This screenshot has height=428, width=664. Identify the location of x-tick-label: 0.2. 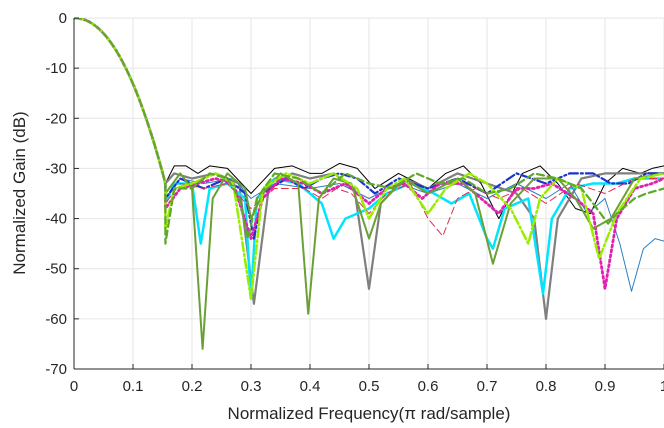
(192, 386).